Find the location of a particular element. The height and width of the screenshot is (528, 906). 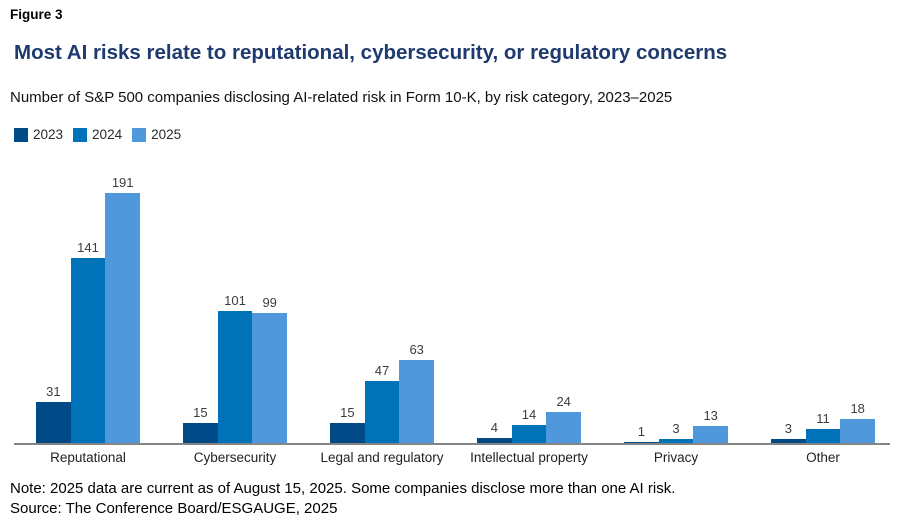

bar-column-2025-reputational: 191 is located at coordinates (123, 308).